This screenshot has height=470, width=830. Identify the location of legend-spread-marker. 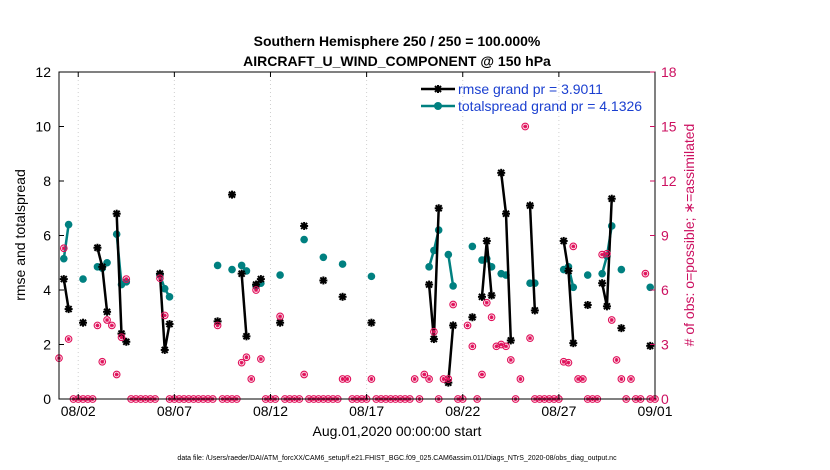
(438, 106).